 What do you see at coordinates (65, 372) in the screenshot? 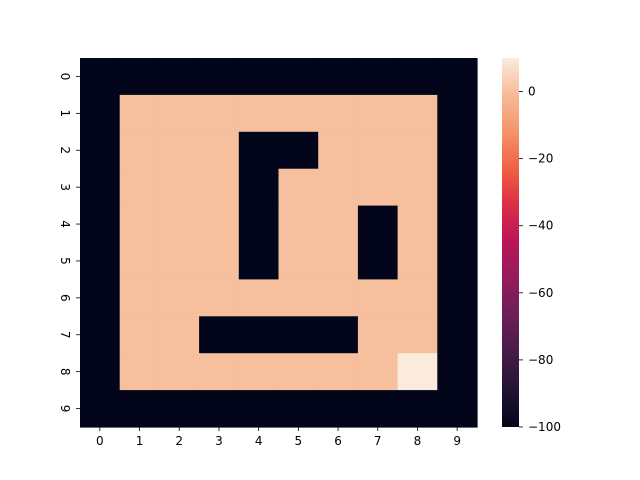
I see `y-tick-label: 8` at bounding box center [65, 372].